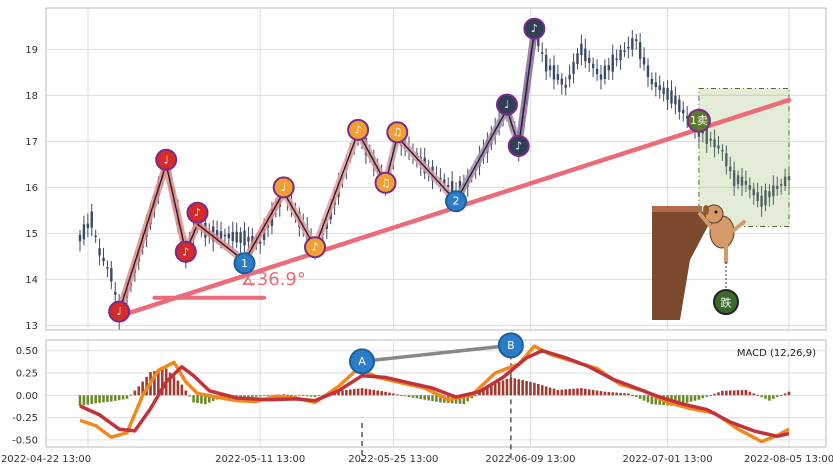  Describe the element at coordinates (456, 201) in the screenshot. I see `wave-marker: 2` at that location.